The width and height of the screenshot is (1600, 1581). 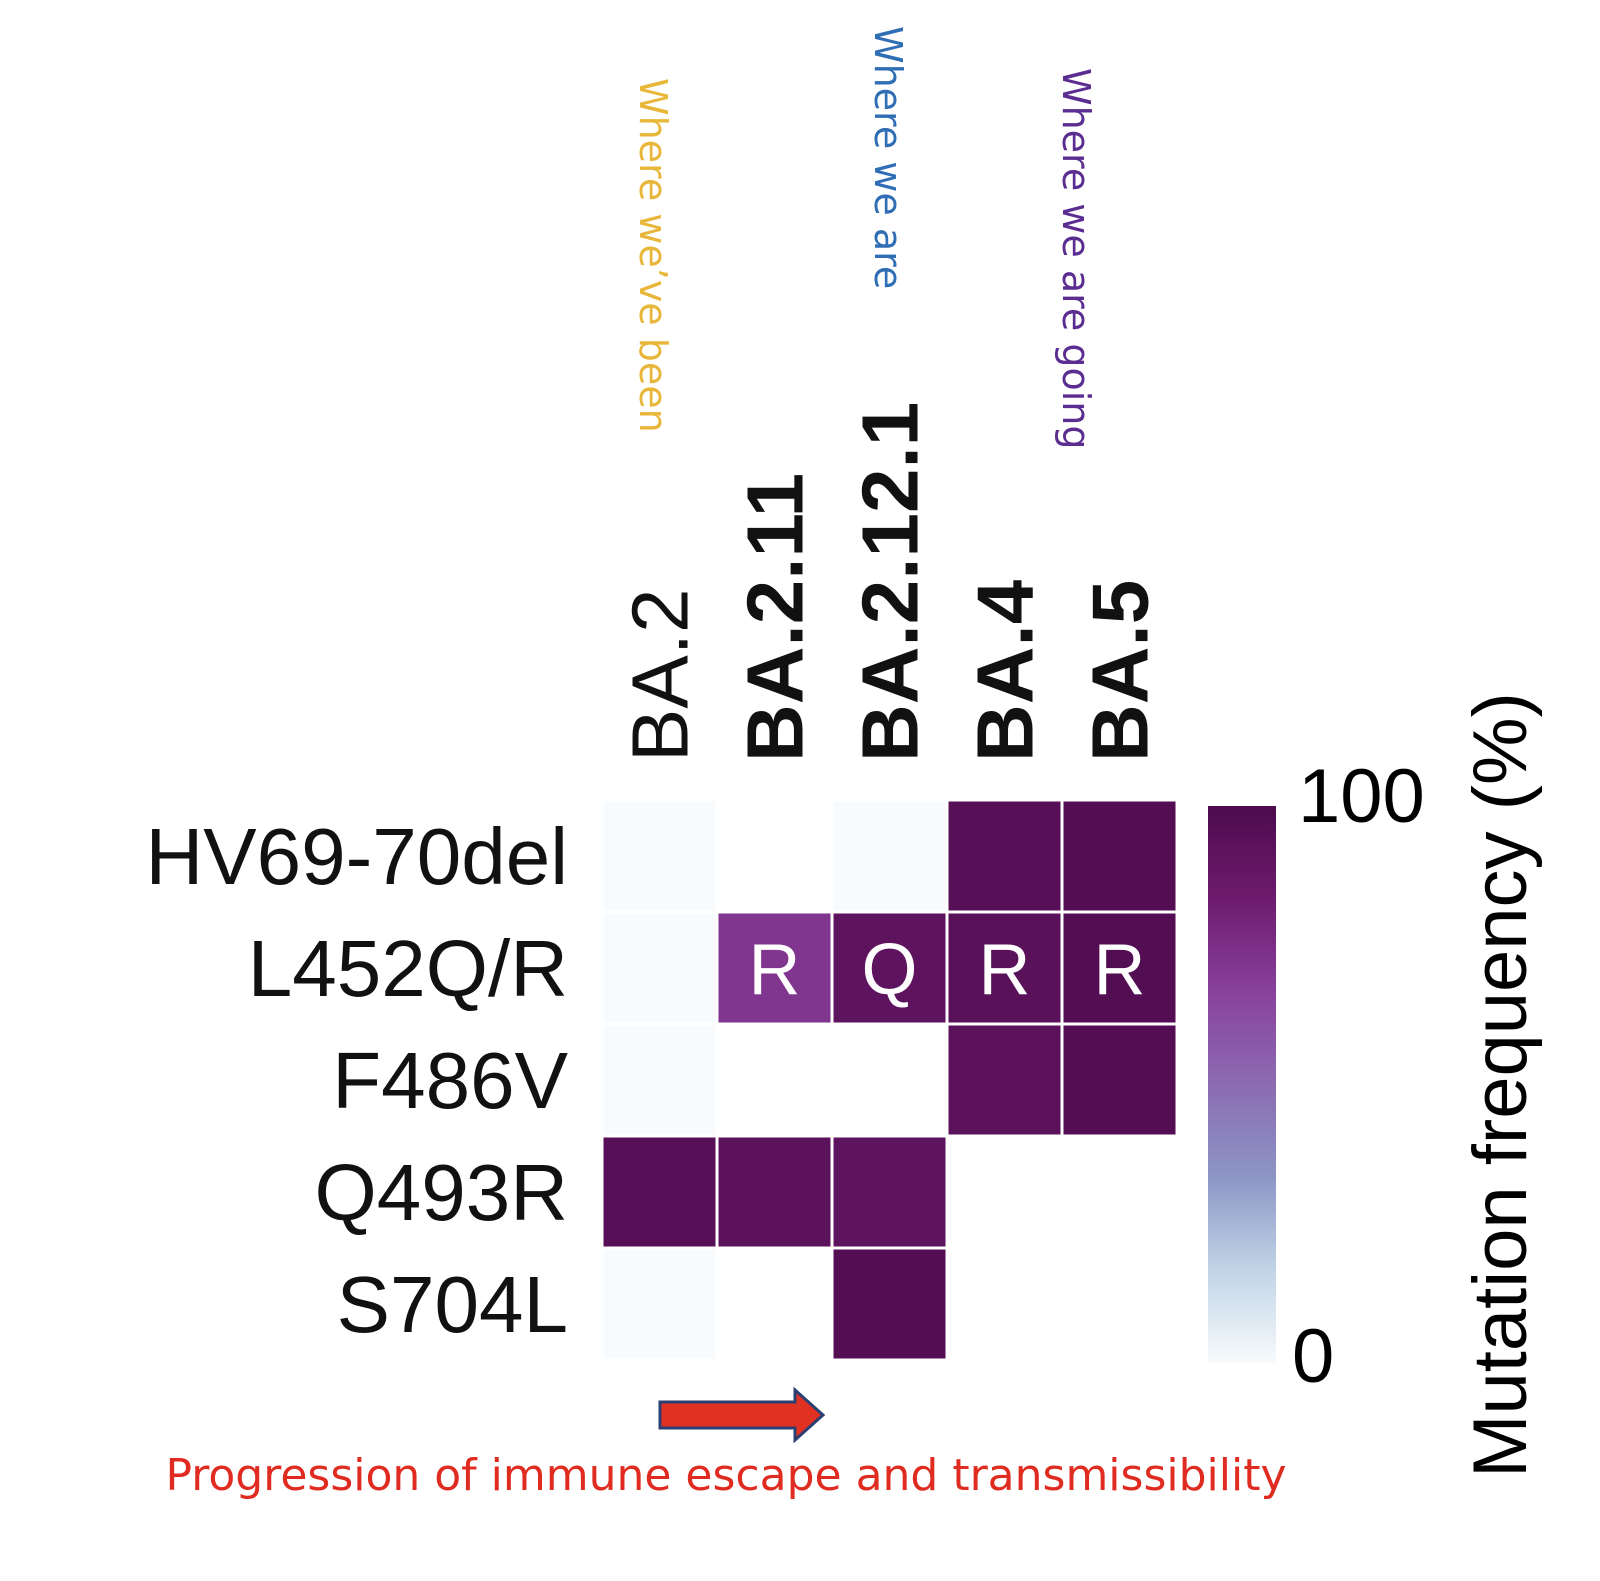 What do you see at coordinates (775, 617) in the screenshot?
I see `column-label: BA.2.11` at bounding box center [775, 617].